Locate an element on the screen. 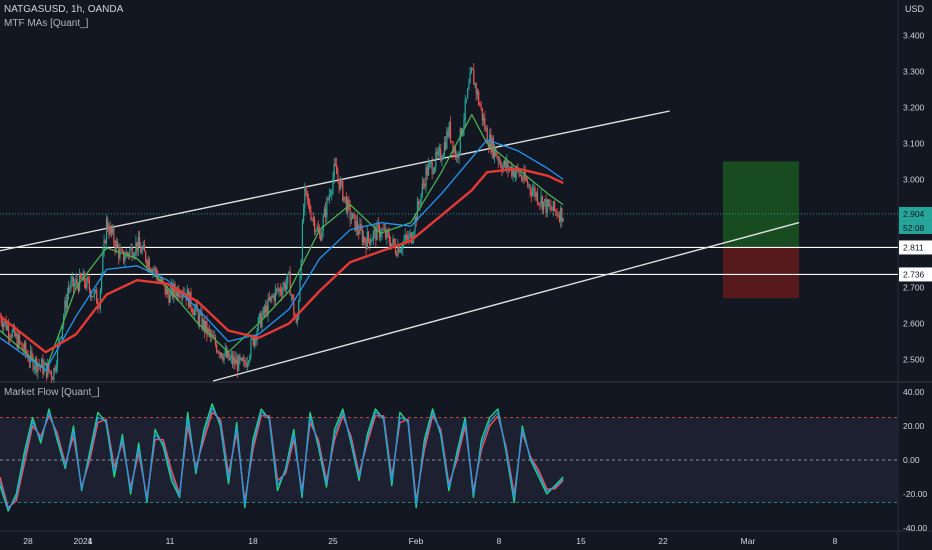 The image size is (932, 550). flow-mid-line is located at coordinates (282, 458).